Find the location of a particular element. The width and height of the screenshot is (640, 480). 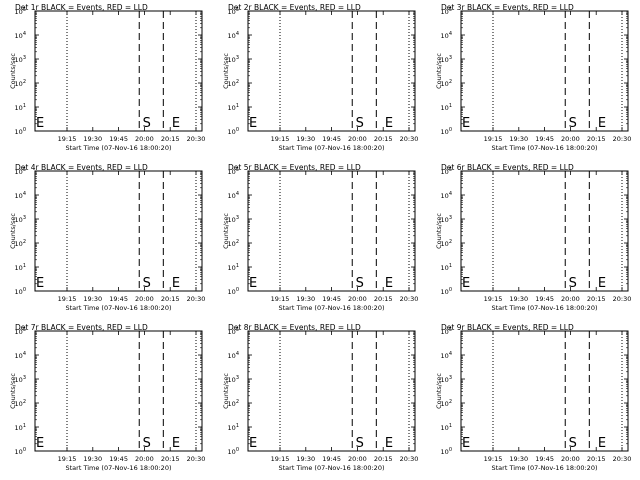

chart-title: Det 4r BLACK = Events, RED = LLD is located at coordinates (81, 167).